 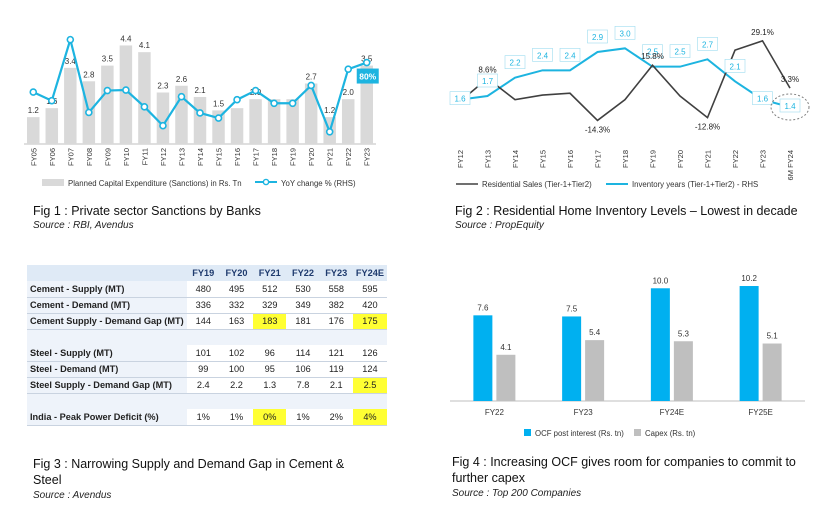 I want to click on fig1-x-tick: FY17, so click(x=256, y=157).